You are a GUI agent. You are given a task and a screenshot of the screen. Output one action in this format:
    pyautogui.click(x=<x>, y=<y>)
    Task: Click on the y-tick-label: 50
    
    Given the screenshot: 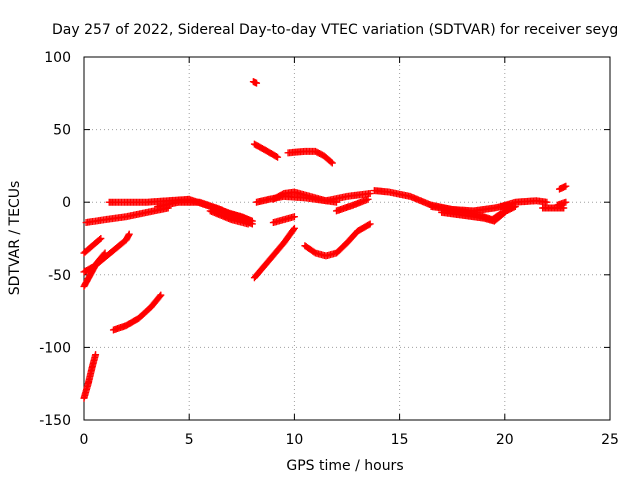 What is the action you would take?
    pyautogui.click(x=62, y=131)
    